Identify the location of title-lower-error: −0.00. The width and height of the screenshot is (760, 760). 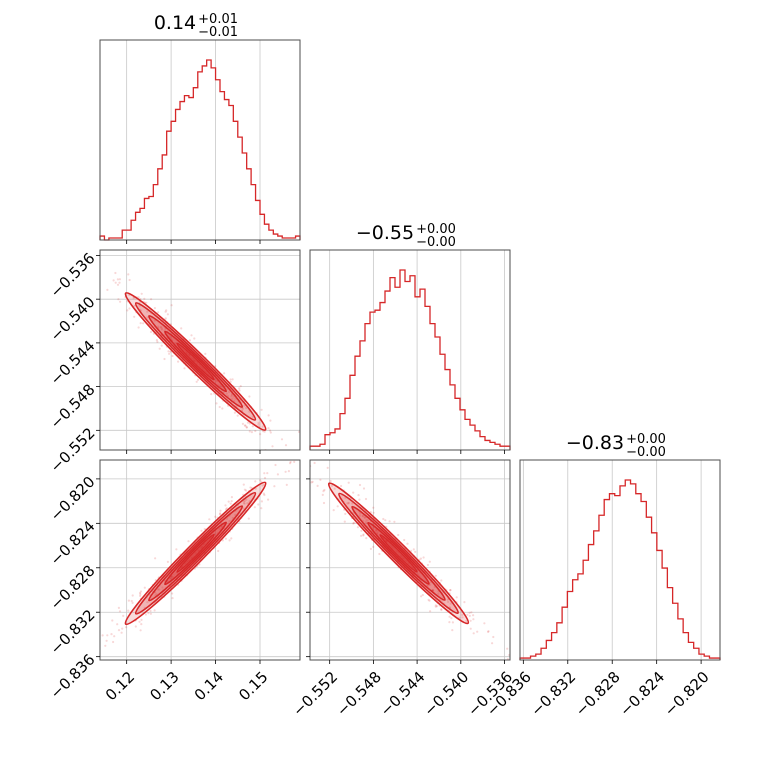
(646, 452).